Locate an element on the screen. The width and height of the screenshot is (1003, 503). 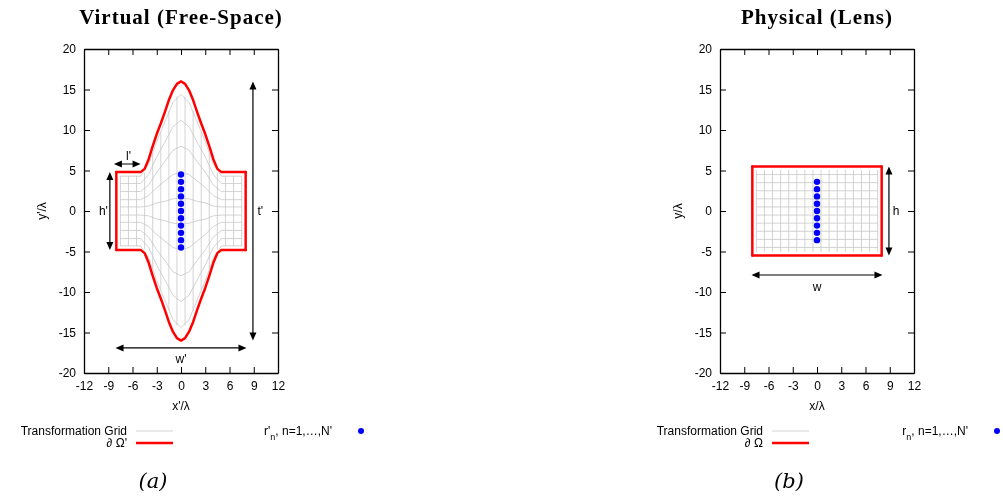
legend-label: ∂ Ω is located at coordinates (754, 443).